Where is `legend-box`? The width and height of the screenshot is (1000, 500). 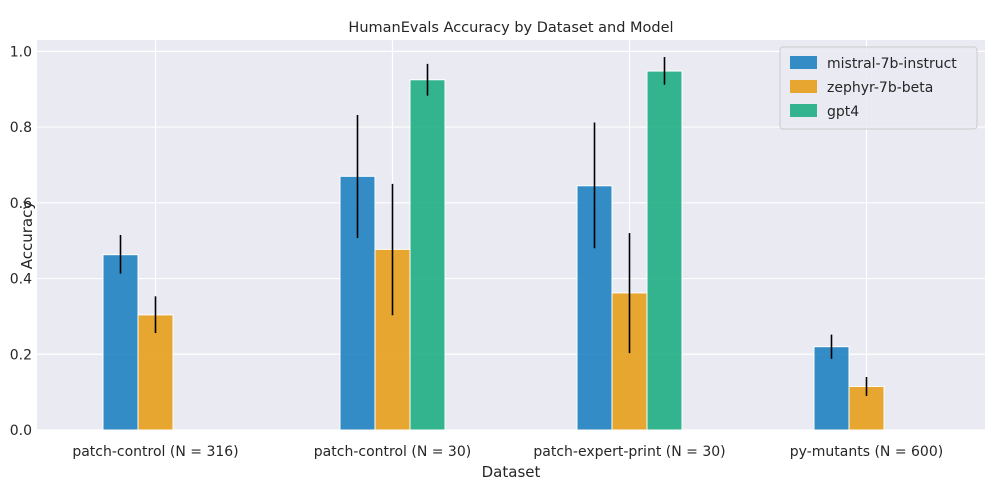
legend-box is located at coordinates (878, 88).